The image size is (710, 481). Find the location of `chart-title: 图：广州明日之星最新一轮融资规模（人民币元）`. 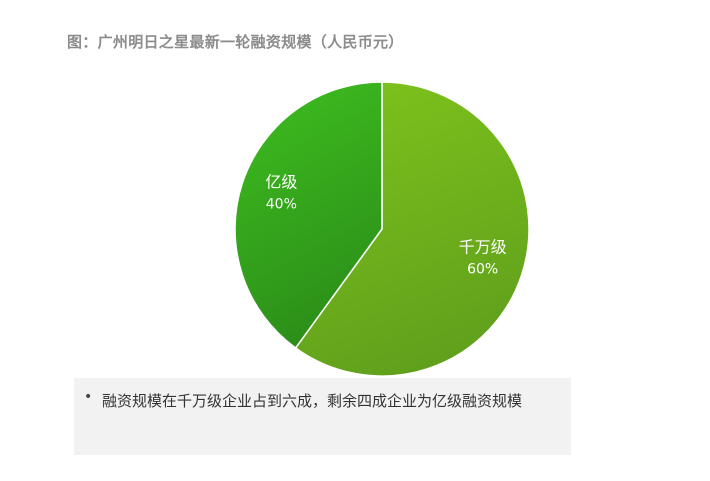

chart-title: 图：广州明日之星最新一轮融资规模（人民币元） is located at coordinates (235, 42).